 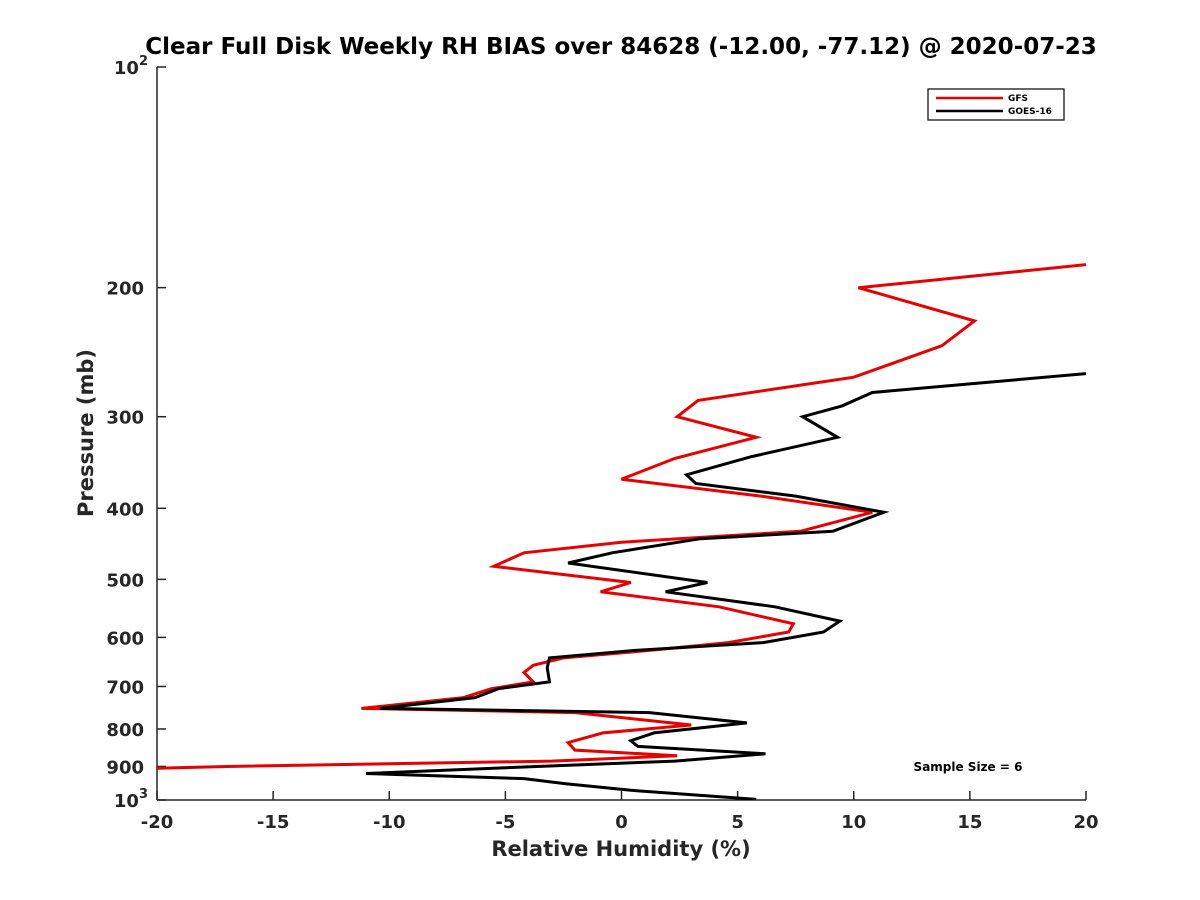 What do you see at coordinates (273, 822) in the screenshot?
I see `x-tick-label: -15` at bounding box center [273, 822].